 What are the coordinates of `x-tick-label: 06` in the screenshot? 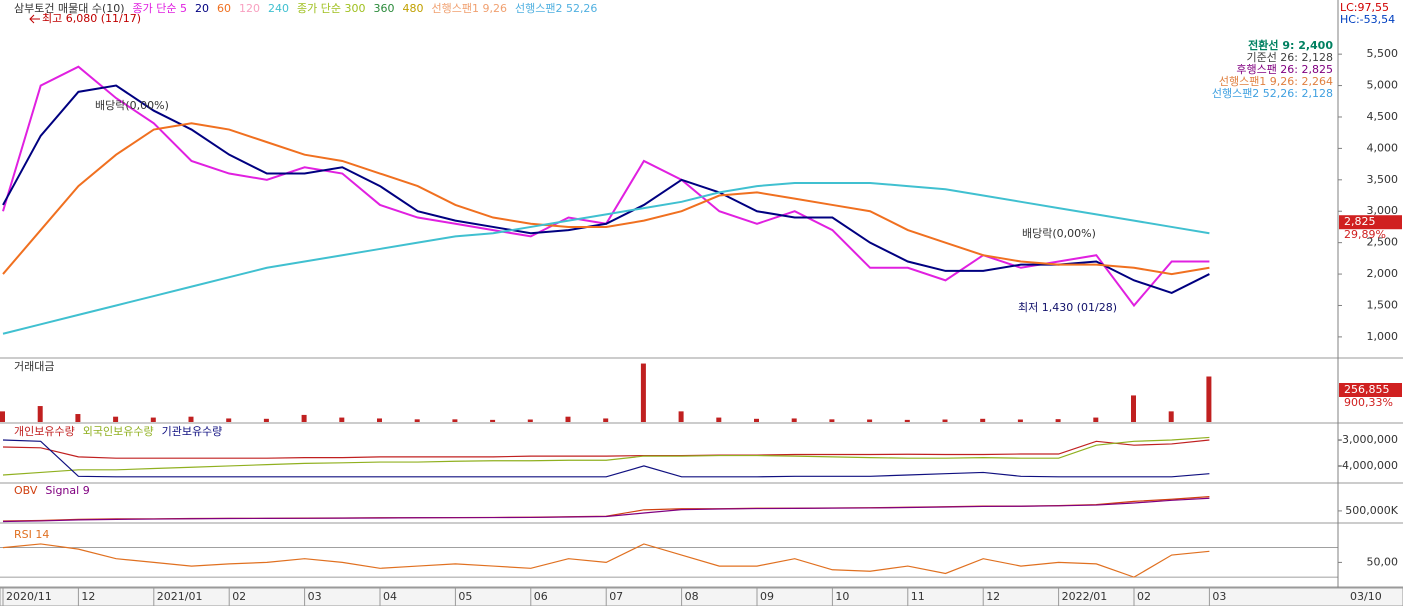 It's located at (541, 596).